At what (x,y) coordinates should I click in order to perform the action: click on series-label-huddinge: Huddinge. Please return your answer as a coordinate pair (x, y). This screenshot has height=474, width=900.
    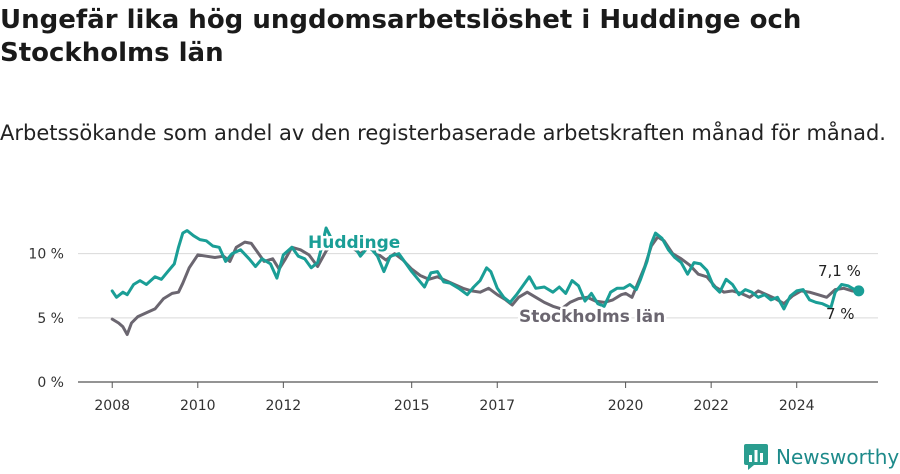
    Looking at the image, I should click on (354, 243).